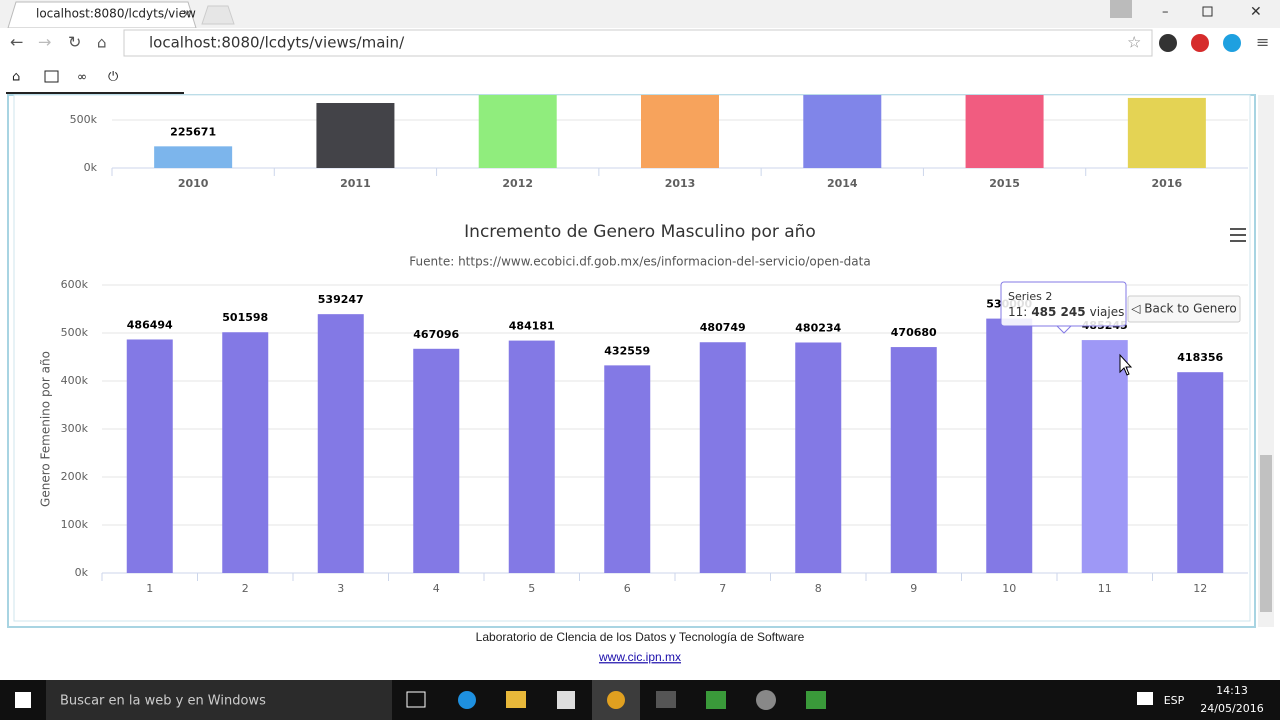 The width and height of the screenshot is (1280, 720). I want to click on data-label: 470680, so click(914, 332).